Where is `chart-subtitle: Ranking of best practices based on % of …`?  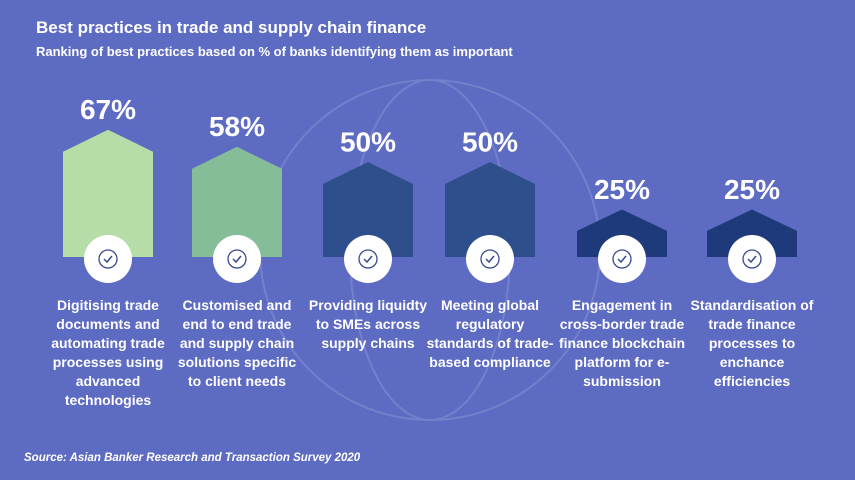 chart-subtitle: Ranking of best practices based on % of … is located at coordinates (274, 51).